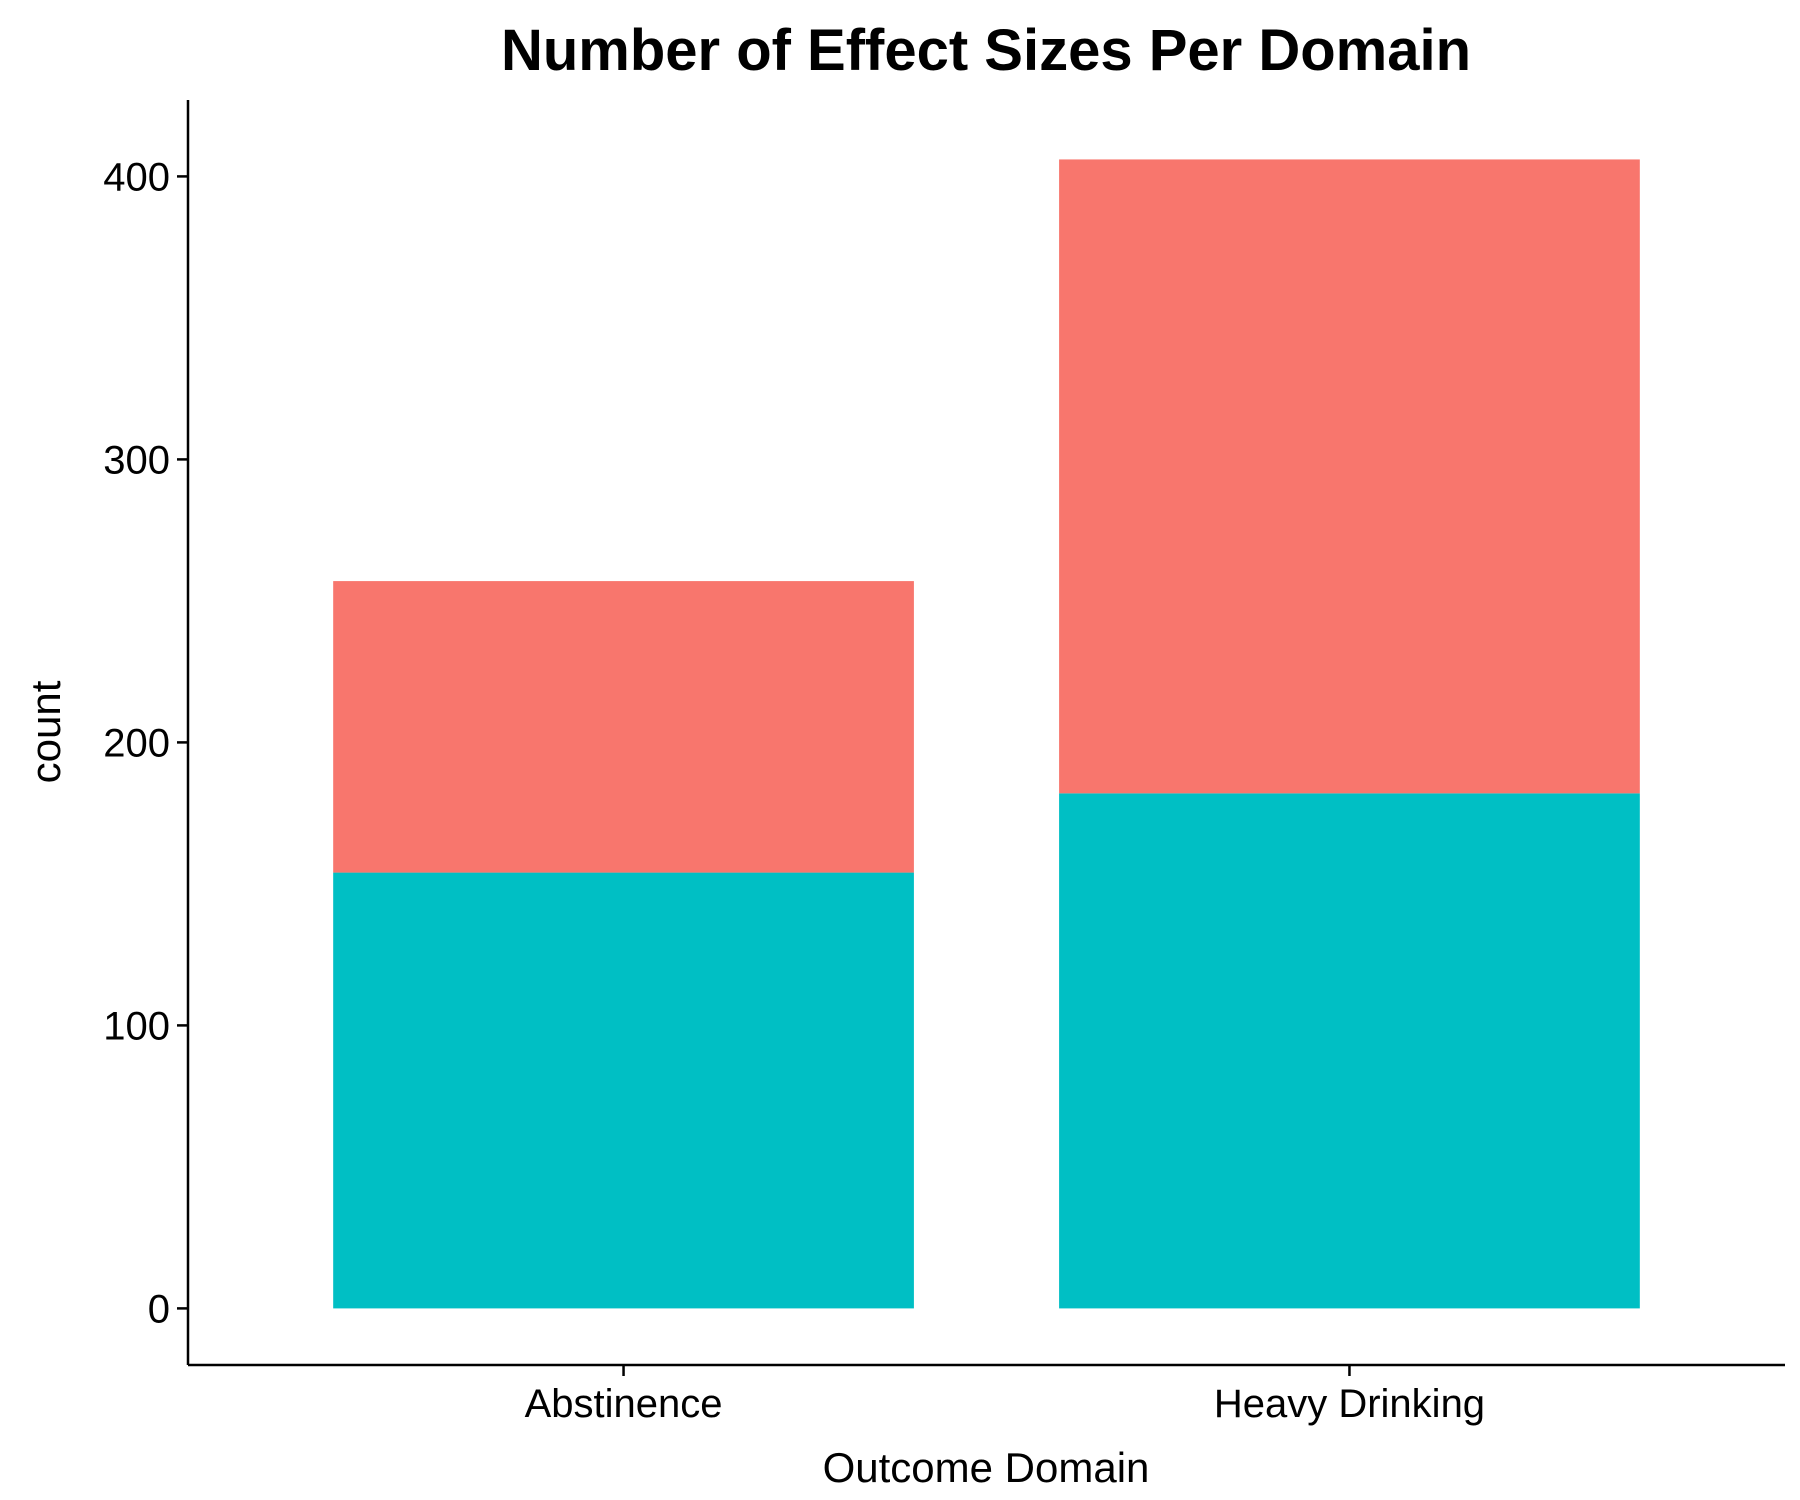 Image resolution: width=1800 pixels, height=1500 pixels. What do you see at coordinates (986, 1467) in the screenshot?
I see `x-axis-title: Outcome Domain` at bounding box center [986, 1467].